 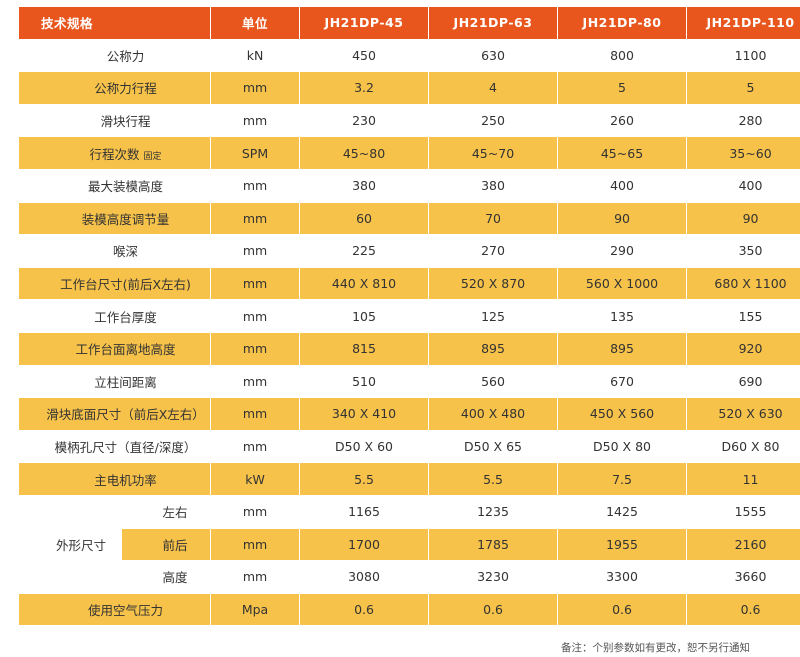 I want to click on table-row: 装模高度调节量 mm 60 70 90 90, so click(x=408, y=218).